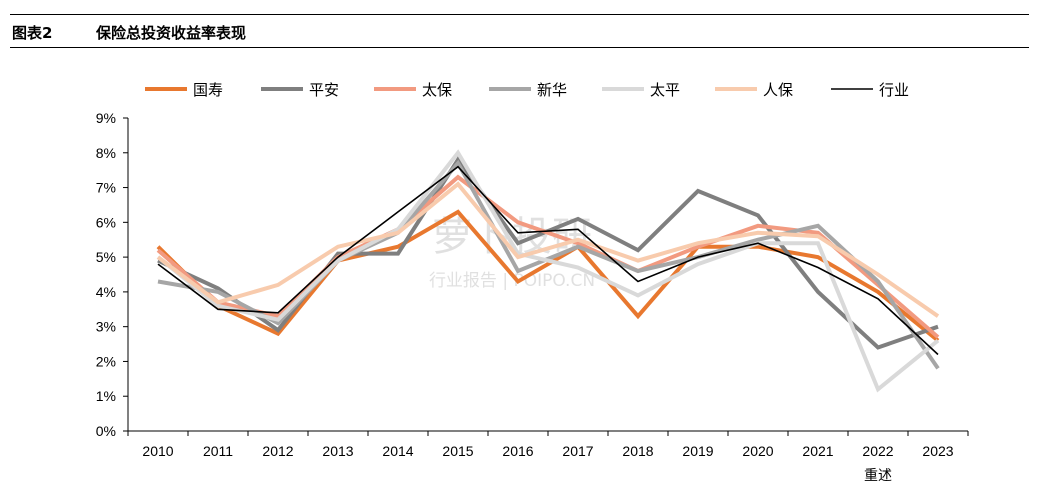 This screenshot has height=498, width=1039. Describe the element at coordinates (106, 396) in the screenshot. I see `y-tick-label: 1%` at that location.